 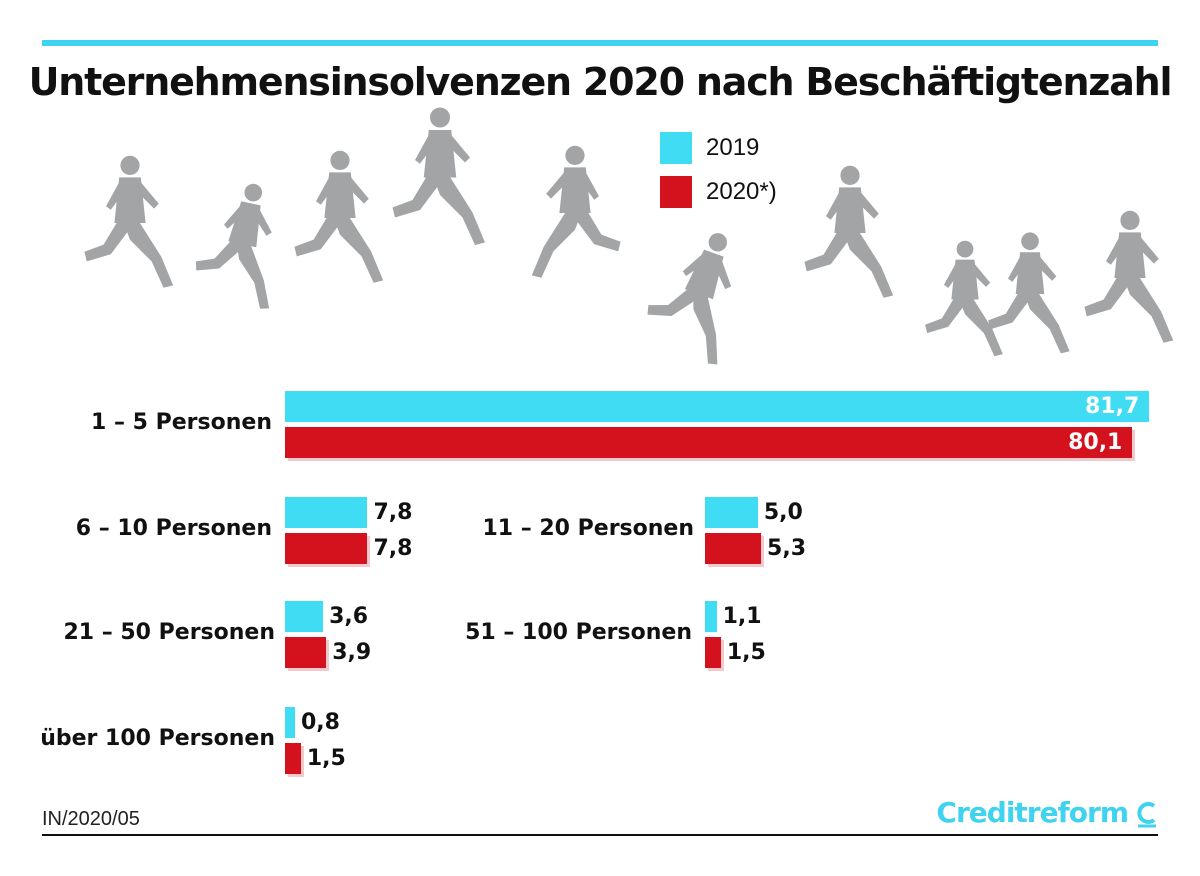 What do you see at coordinates (181, 422) in the screenshot?
I see `category-label: 1 – 5 Personen` at bounding box center [181, 422].